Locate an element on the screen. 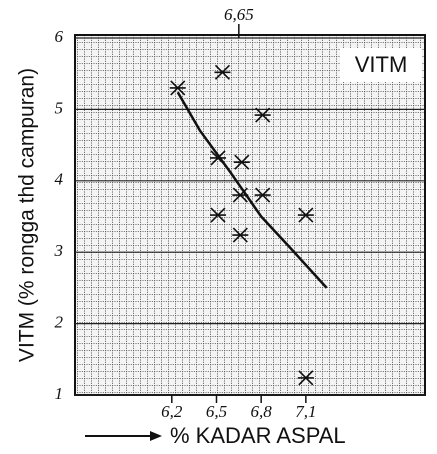 The height and width of the screenshot is (454, 437). x-tick-label: 6,2 is located at coordinates (172, 411).